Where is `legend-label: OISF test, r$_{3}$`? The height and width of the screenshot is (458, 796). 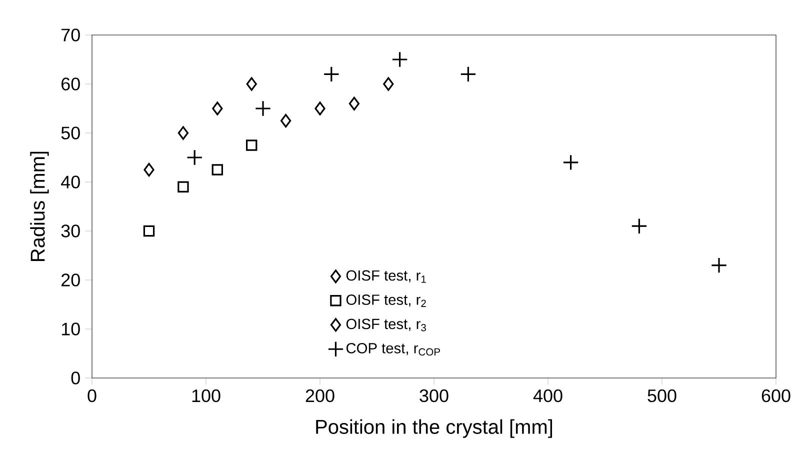
legend-label: OISF test, r$_{3}$ is located at coordinates (386, 325).